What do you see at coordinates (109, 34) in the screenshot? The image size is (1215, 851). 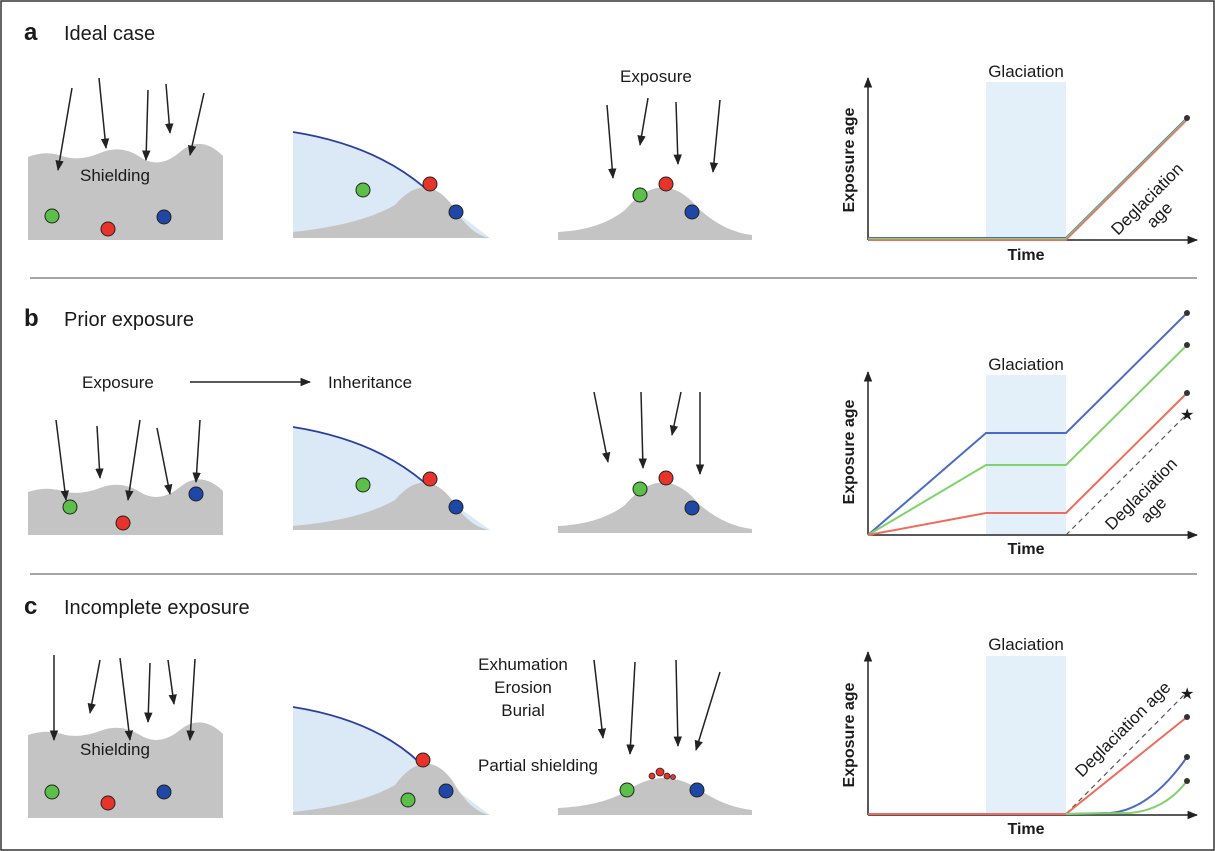 I see `panel-title: Ideal case` at bounding box center [109, 34].